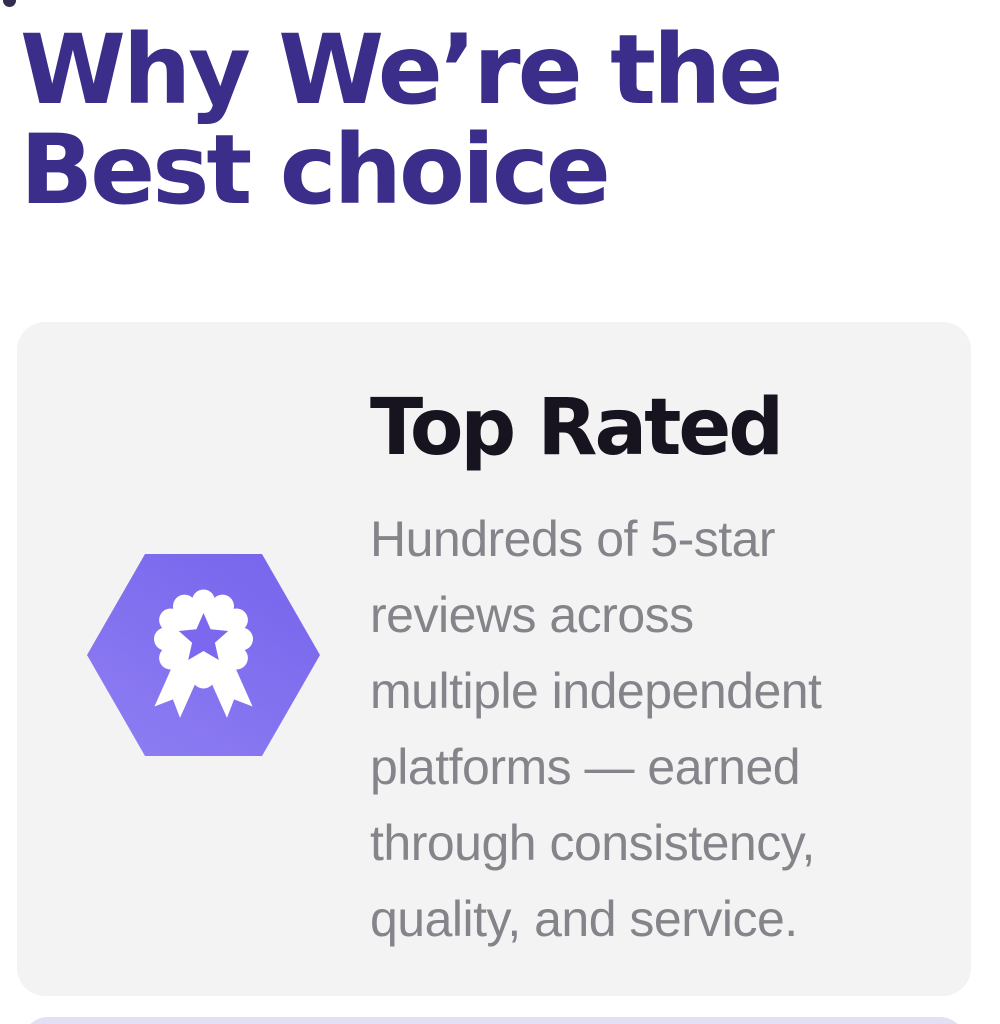 Image resolution: width=1000 pixels, height=1024 pixels. Describe the element at coordinates (592, 843) in the screenshot. I see `card-description-line: through consistency,` at that location.